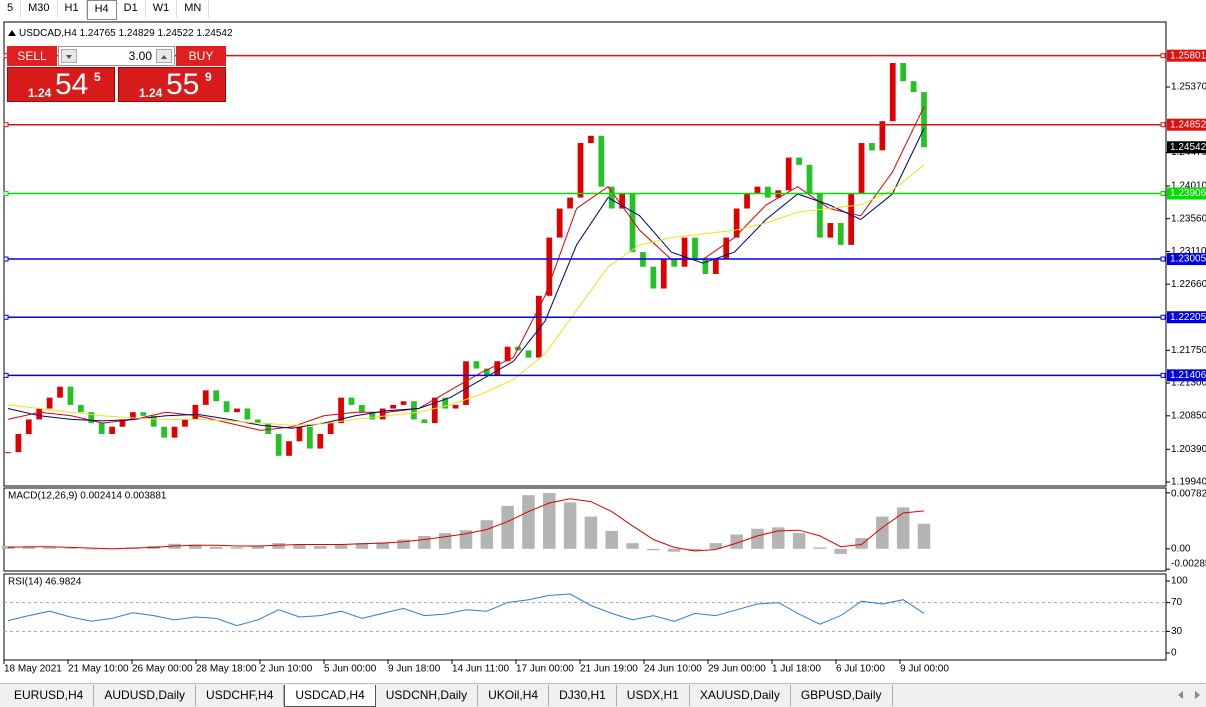 This screenshot has height=707, width=1206. I want to click on tab: GBPUSD,Daily, so click(842, 695).